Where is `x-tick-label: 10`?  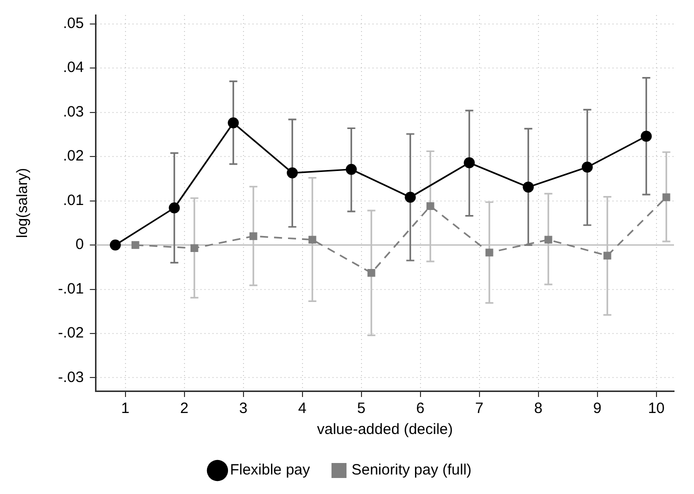
x-tick-label: 10 is located at coordinates (656, 409).